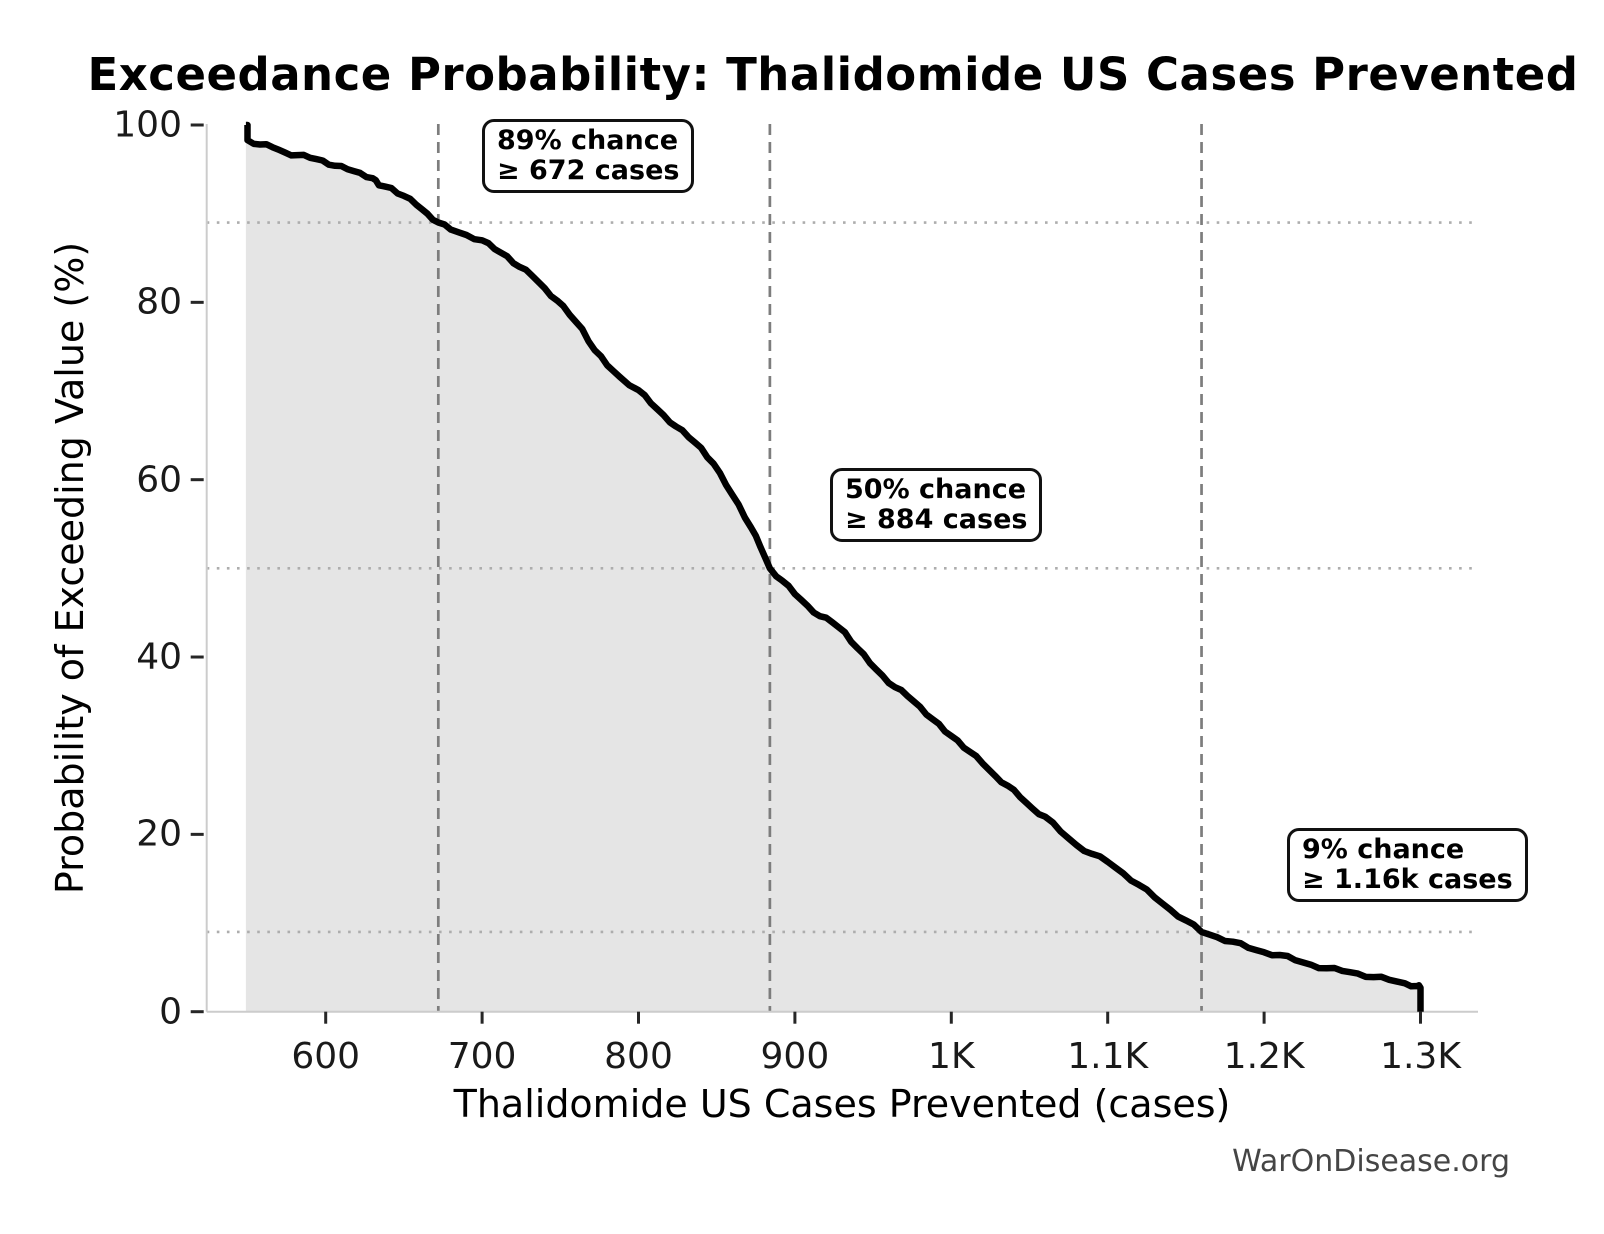 The height and width of the screenshot is (1234, 1604). What do you see at coordinates (147, 125) in the screenshot?
I see `y-tick-label-100: 100` at bounding box center [147, 125].